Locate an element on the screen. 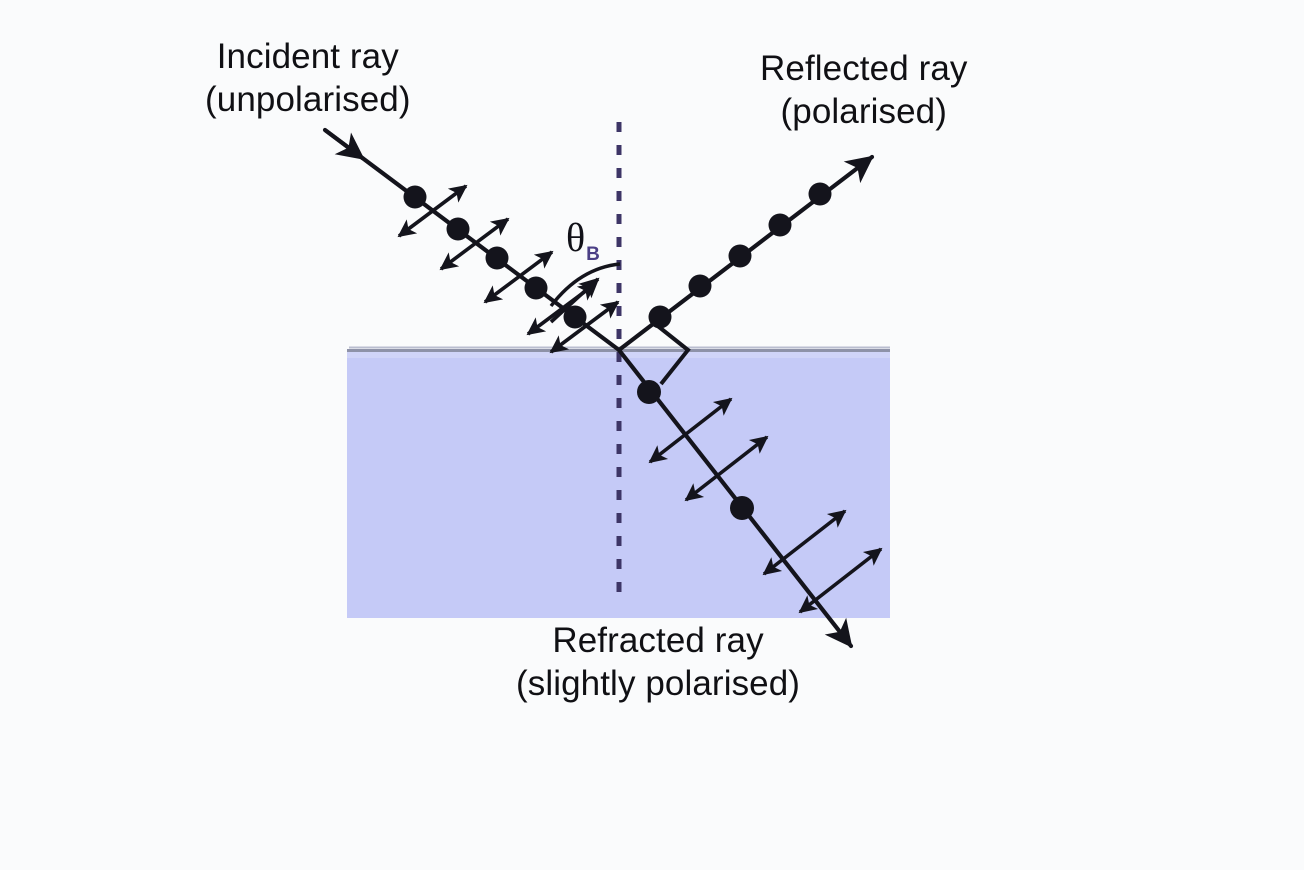  incident-ray-label-line2: (unpolarised) is located at coordinates (308, 99).